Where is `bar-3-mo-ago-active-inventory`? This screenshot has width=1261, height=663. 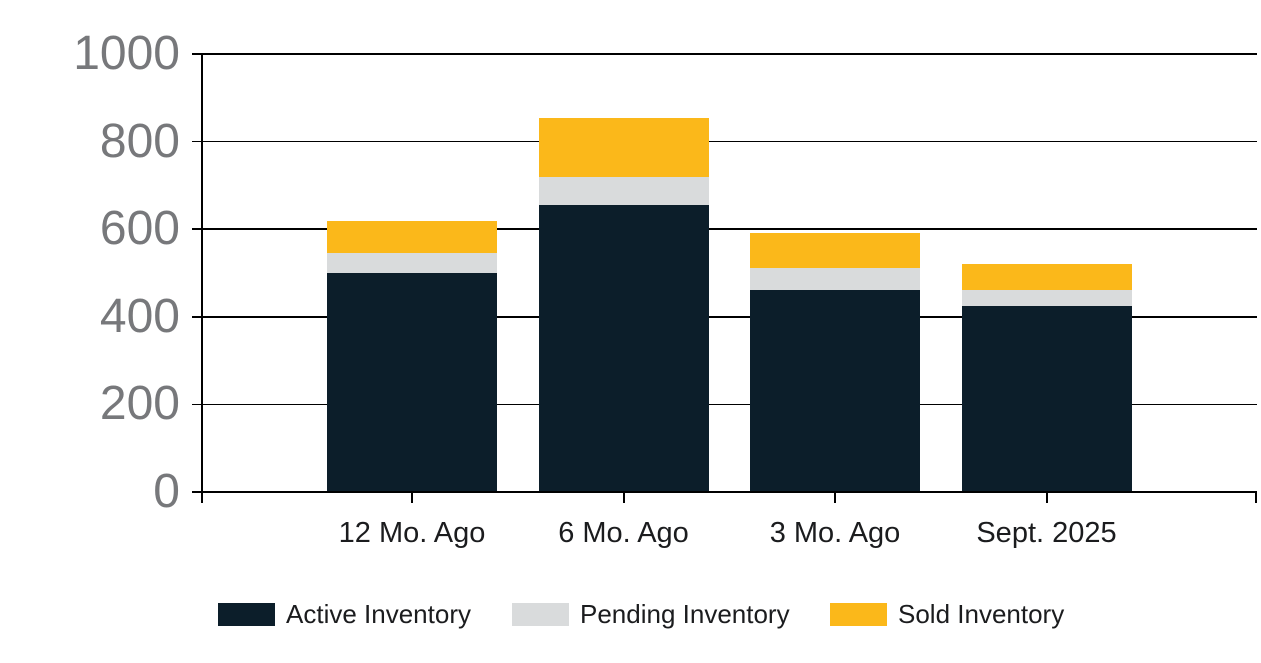
bar-3-mo-ago-active-inventory is located at coordinates (835, 390).